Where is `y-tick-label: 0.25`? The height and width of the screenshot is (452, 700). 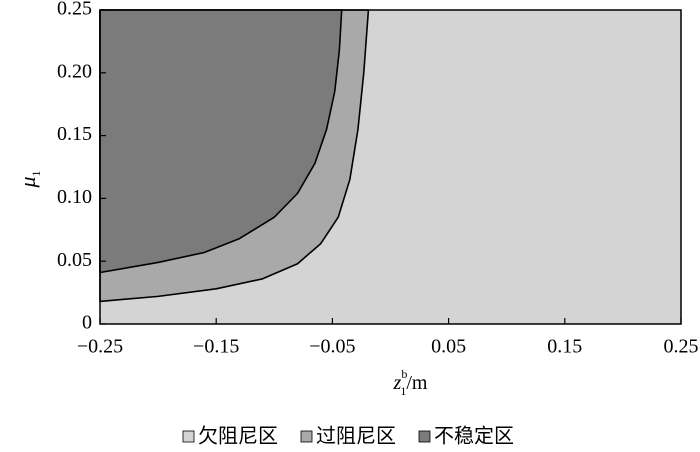 y-tick-label: 0.25 is located at coordinates (74, 10).